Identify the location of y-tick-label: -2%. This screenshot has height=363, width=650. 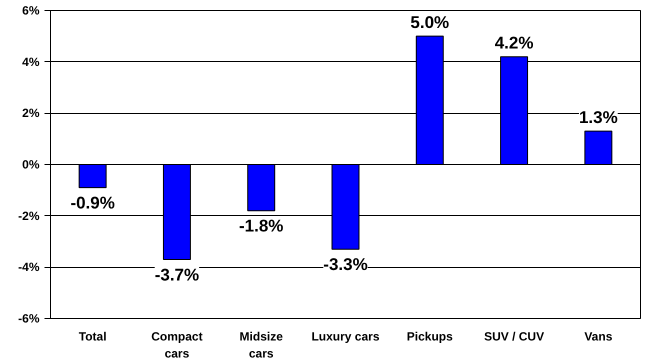
(29, 215).